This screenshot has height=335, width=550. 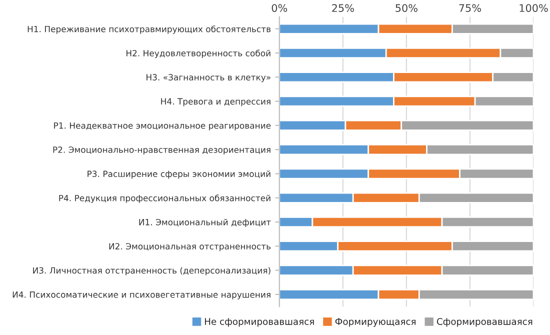 I want to click on x-tick-label: 0%, so click(x=280, y=8).